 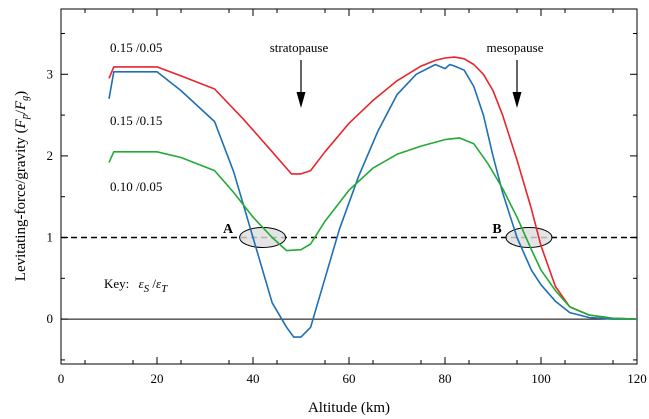 I want to click on key-label: Key: εS /εT, so click(x=136, y=285).